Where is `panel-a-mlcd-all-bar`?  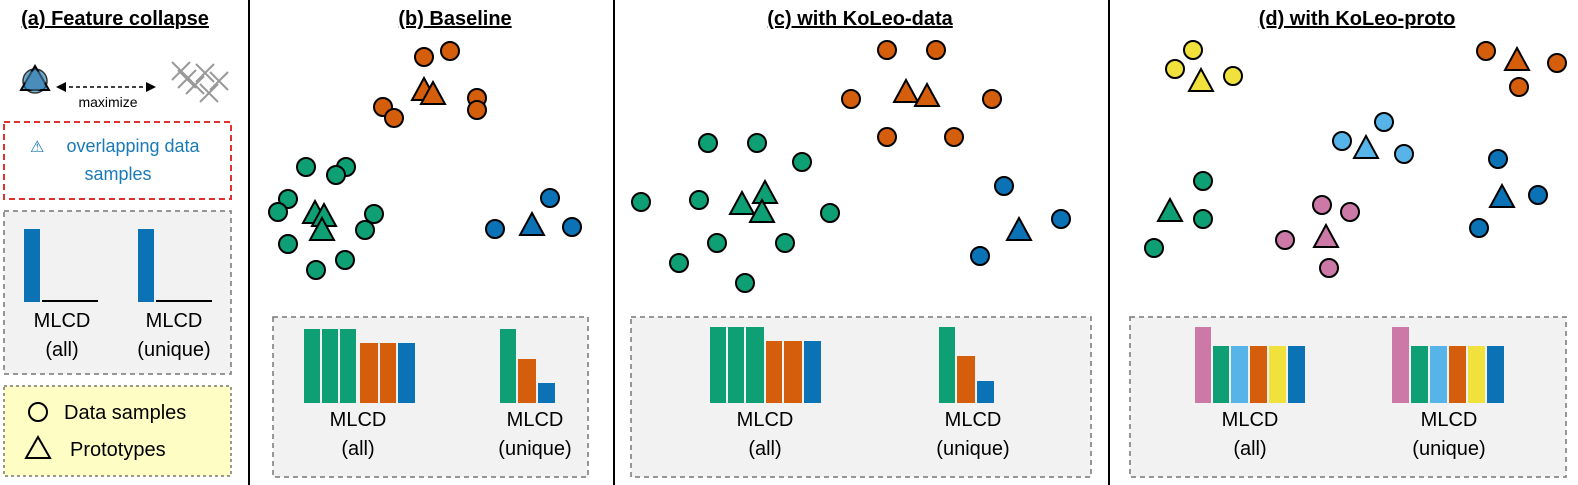 panel-a-mlcd-all-bar is located at coordinates (32, 265).